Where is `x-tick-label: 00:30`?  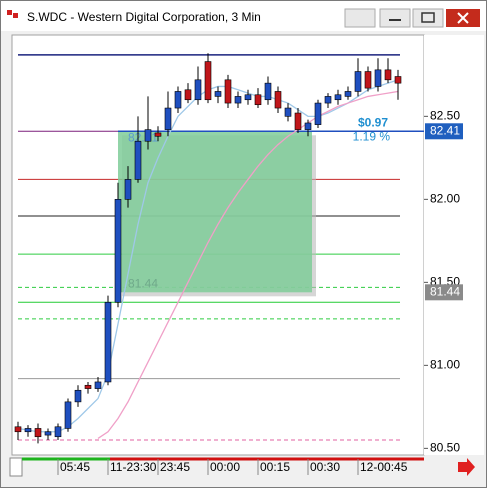 x-tick-label: 00:30 is located at coordinates (325, 467).